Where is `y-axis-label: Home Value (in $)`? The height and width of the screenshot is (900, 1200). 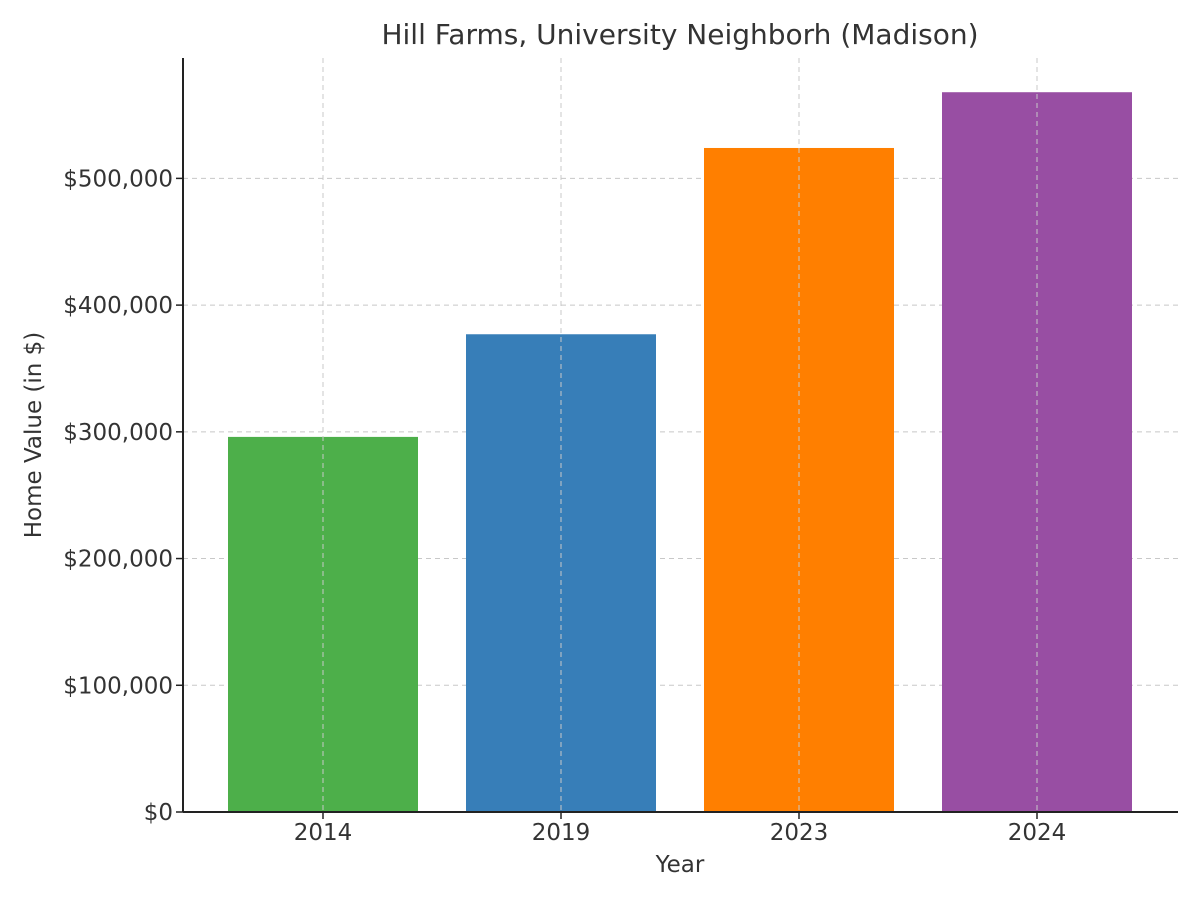 y-axis-label: Home Value (in $) is located at coordinates (34, 435).